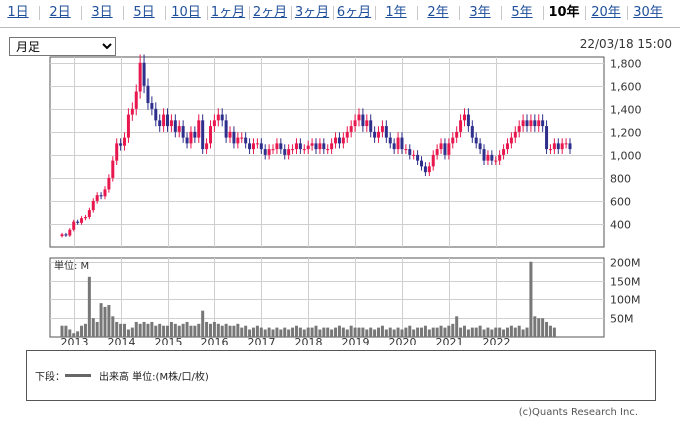 Image resolution: width=680 pixels, height=426 pixels. Describe the element at coordinates (62, 46) in the screenshot. I see `candle-period-select: 月足` at that location.